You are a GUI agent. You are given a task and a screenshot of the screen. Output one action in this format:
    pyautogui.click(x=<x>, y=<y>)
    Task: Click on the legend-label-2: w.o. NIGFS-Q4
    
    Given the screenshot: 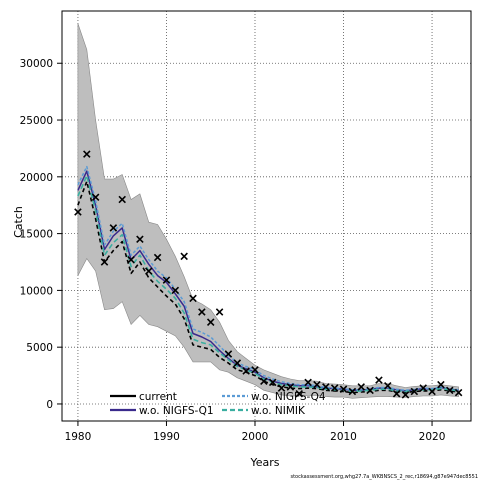 What is the action you would take?
    pyautogui.click(x=288, y=397)
    